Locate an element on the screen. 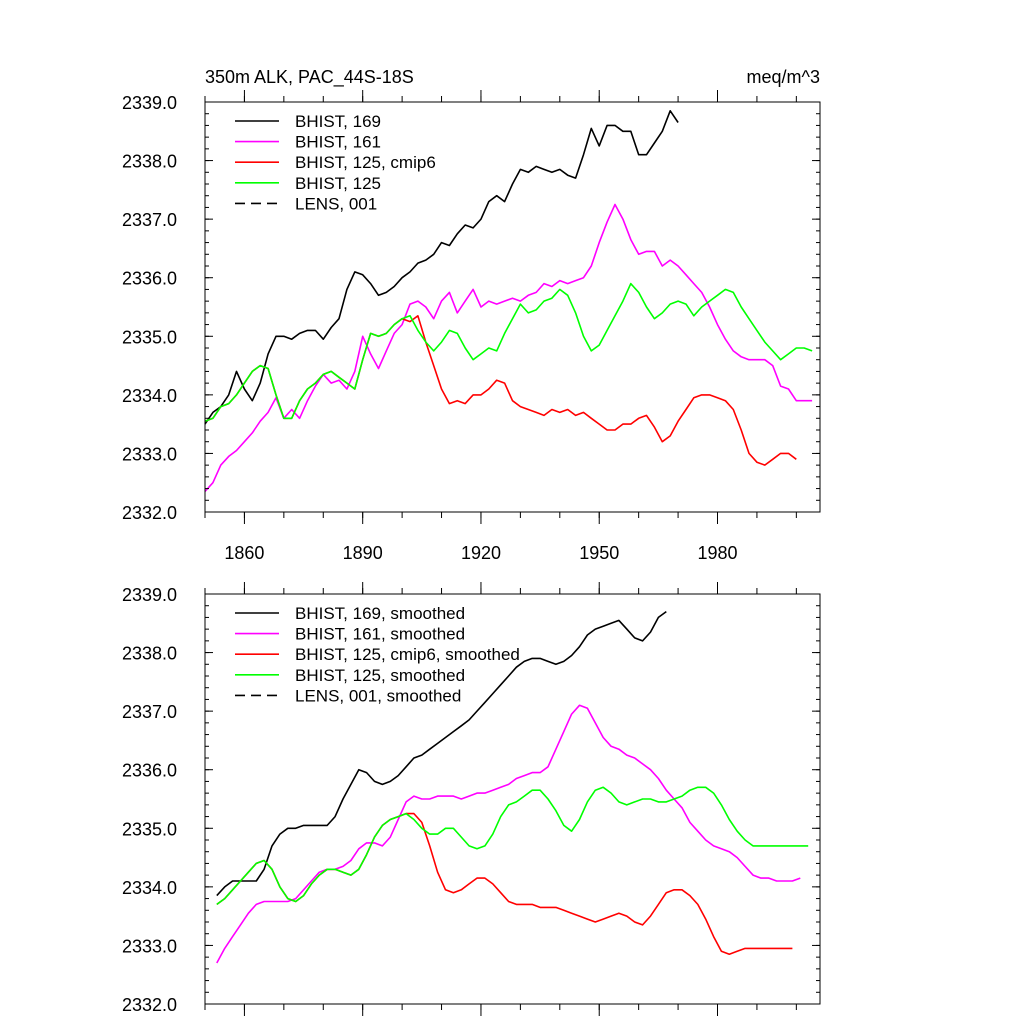 The height and width of the screenshot is (1024, 1024). legend-label-1-4: LENS, 001, smoothed is located at coordinates (378, 695).